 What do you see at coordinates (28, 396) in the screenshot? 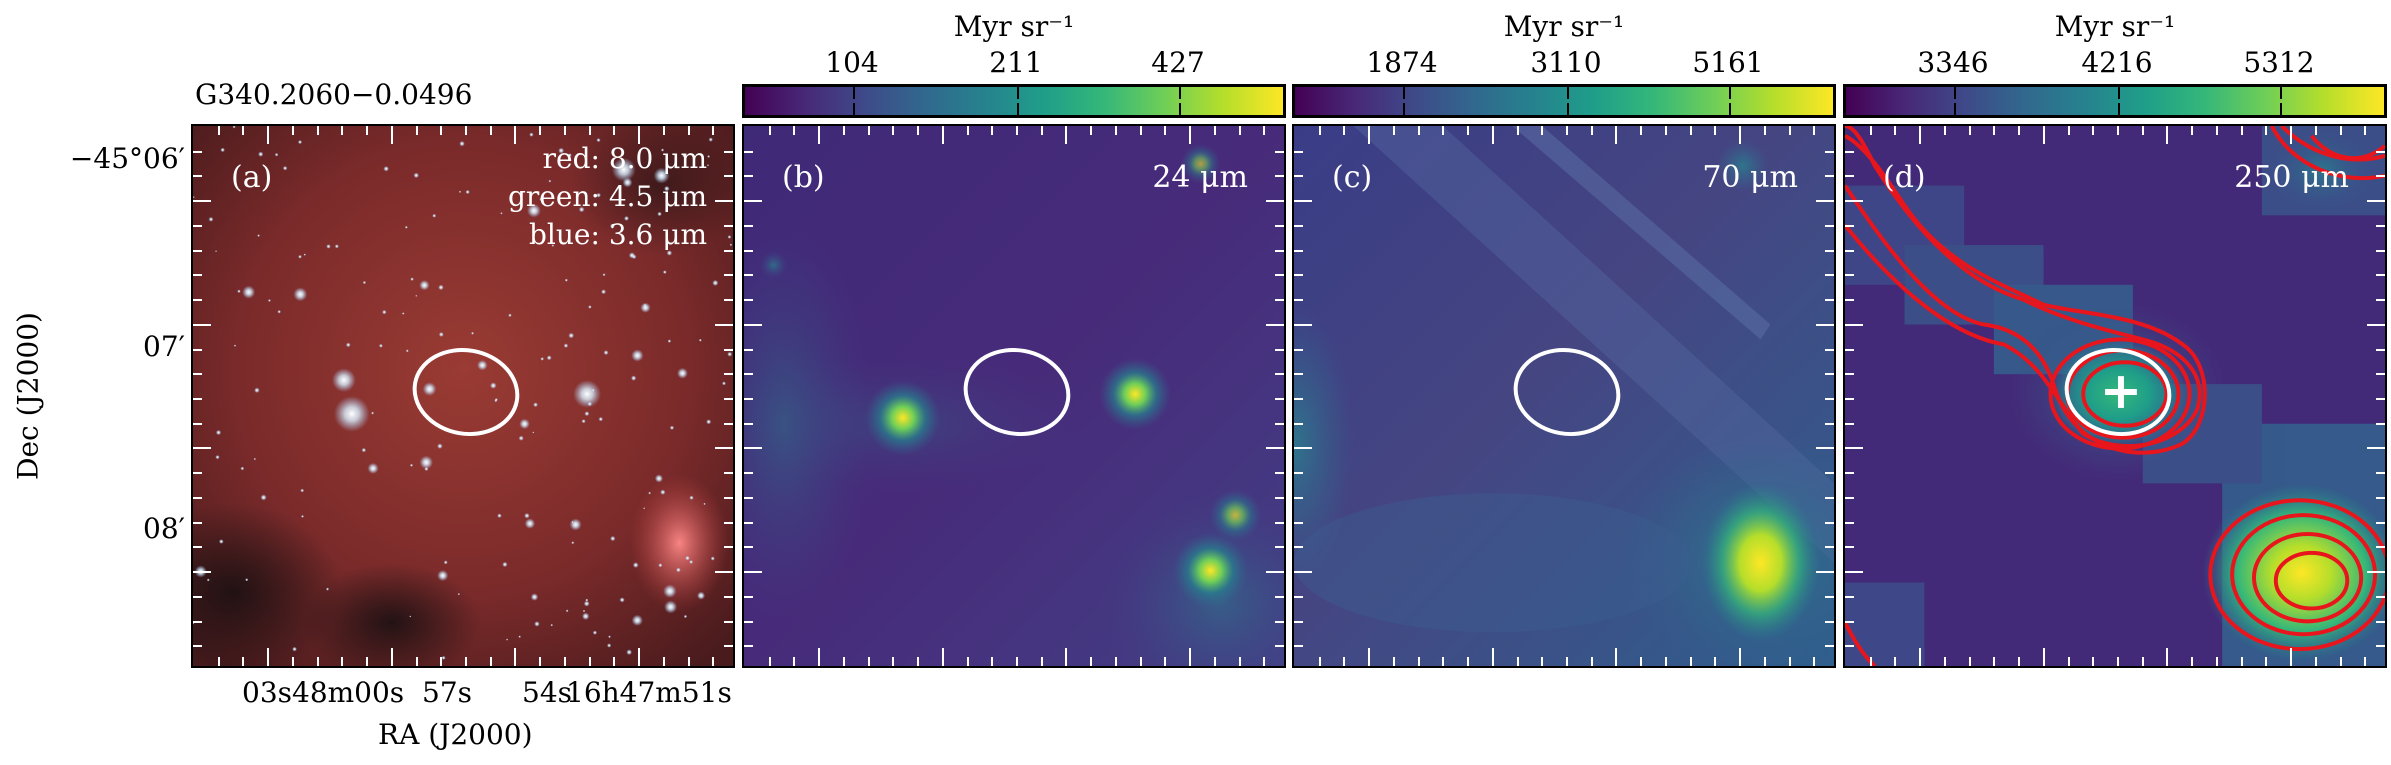
I see `y-axis-label: Dec (J2000)` at bounding box center [28, 396].